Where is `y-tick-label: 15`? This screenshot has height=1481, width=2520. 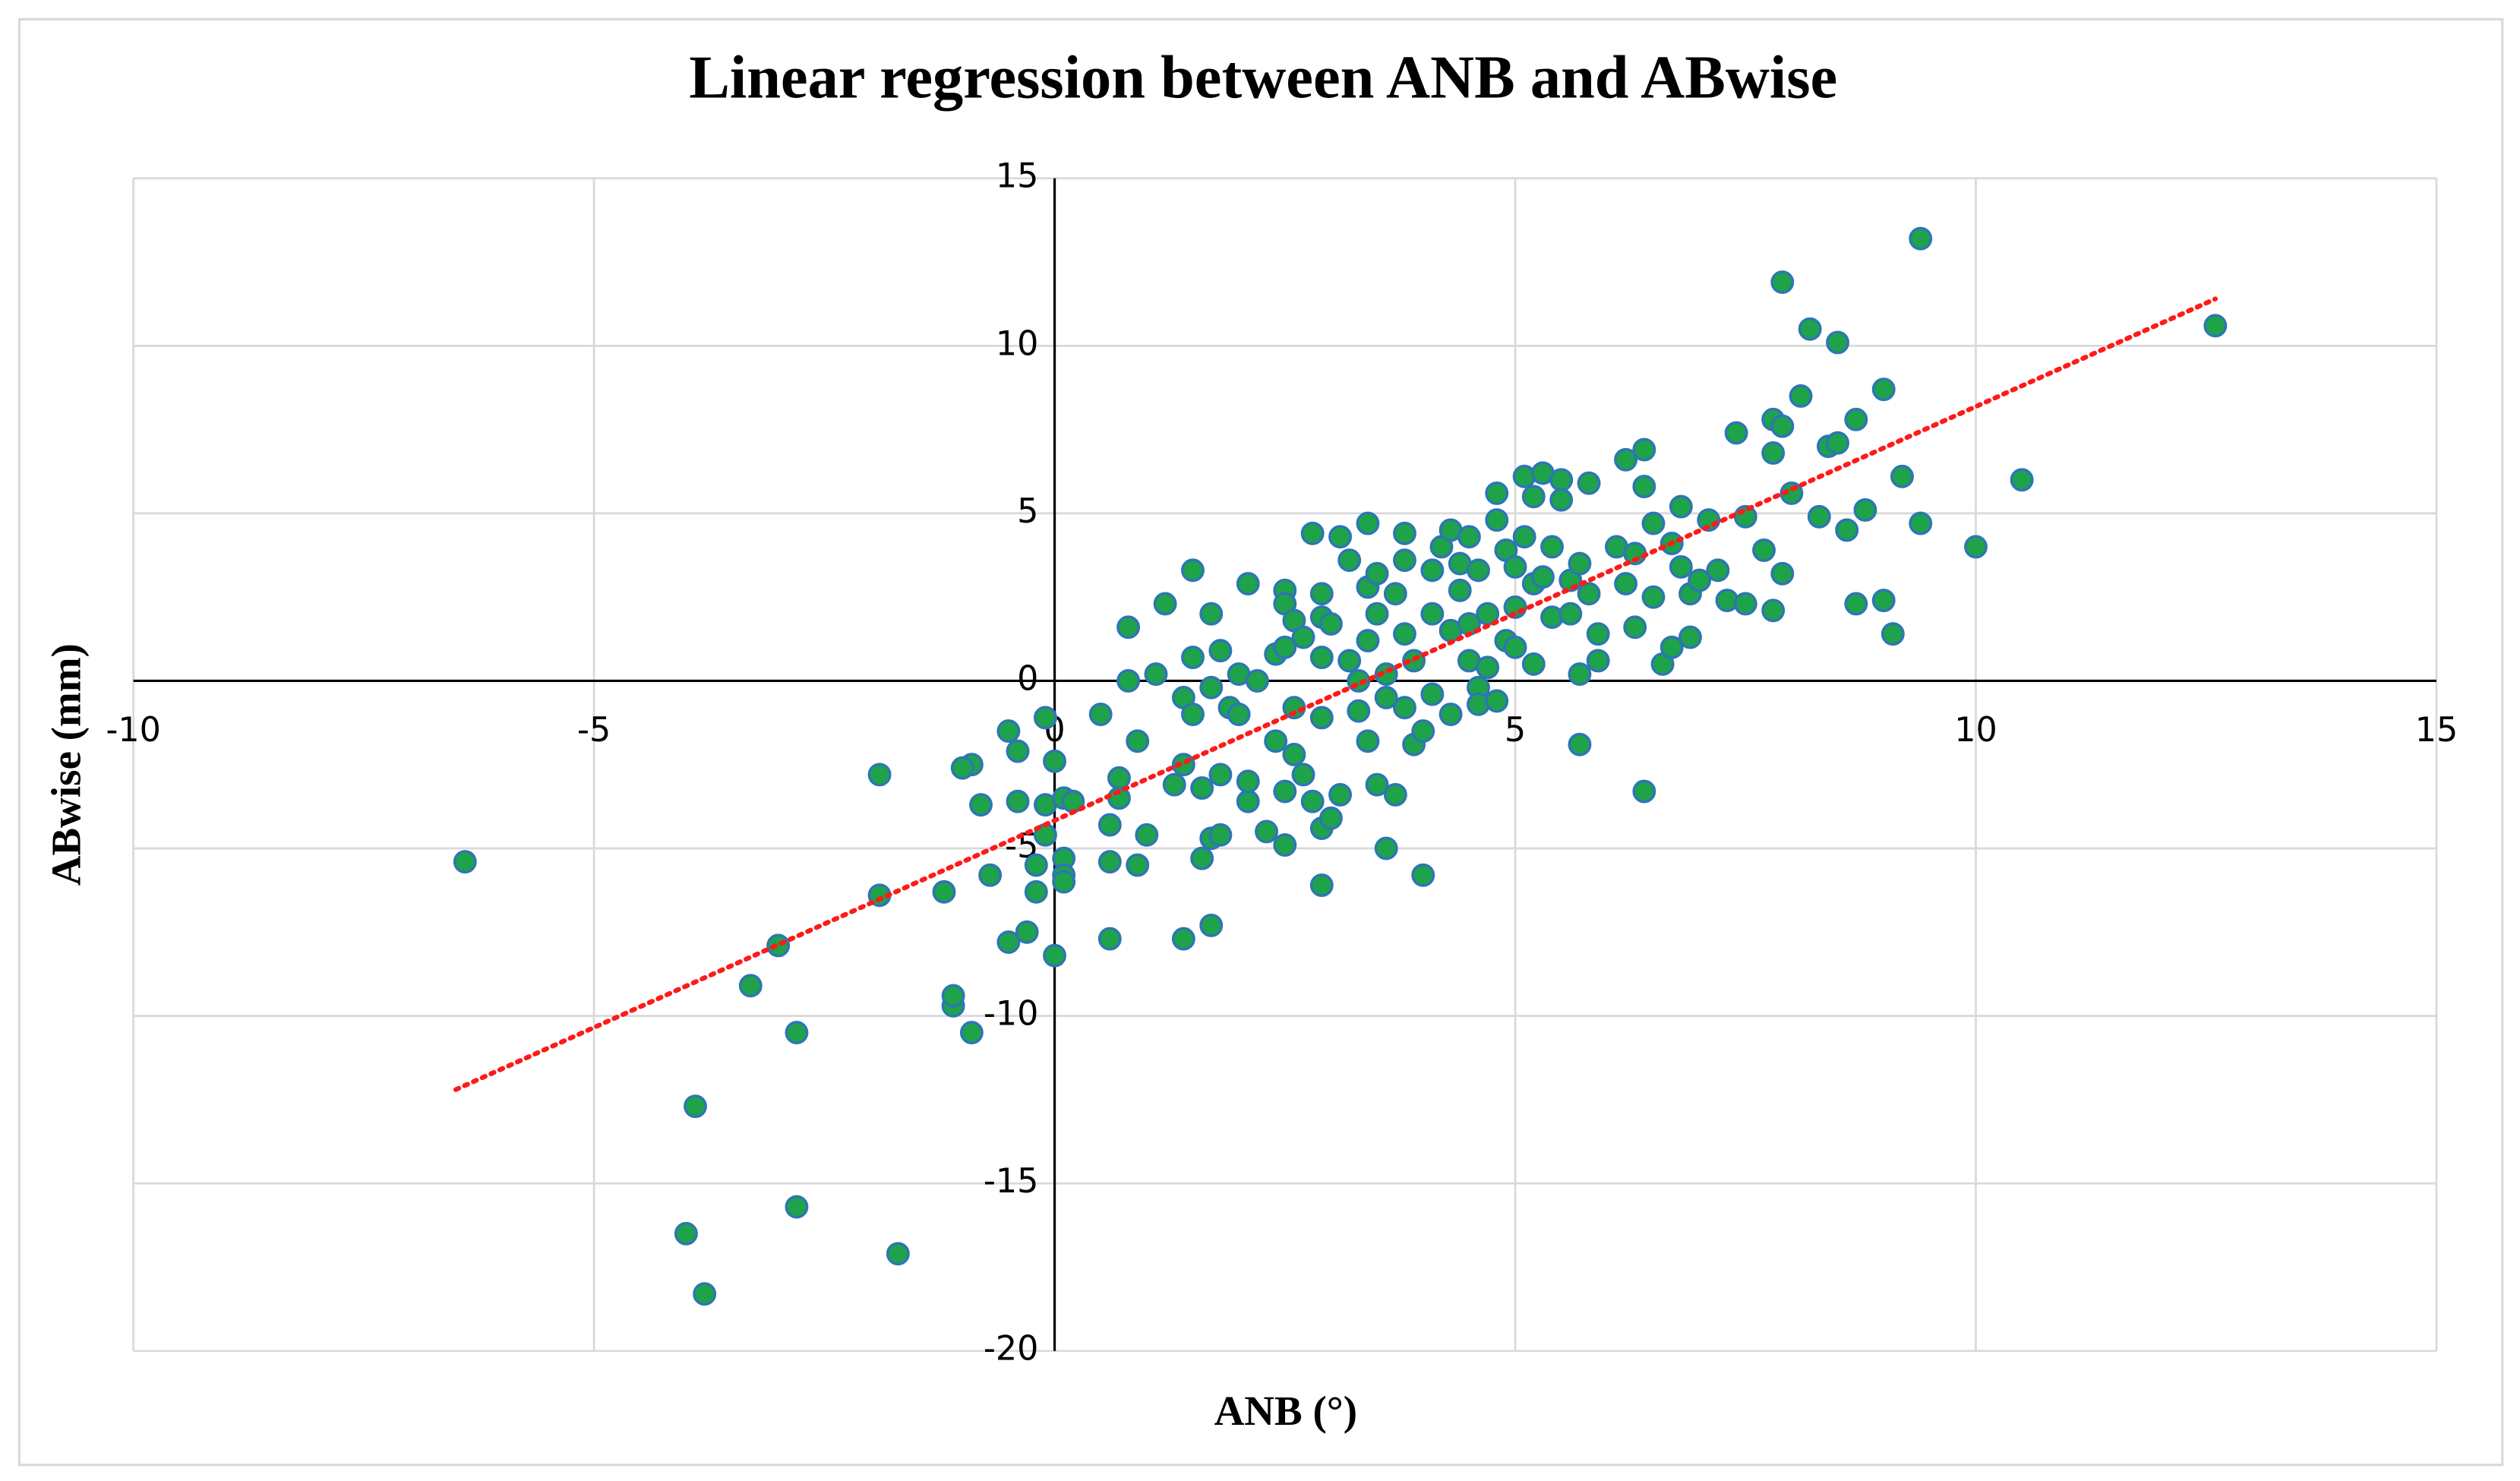 y-tick-label: 15 is located at coordinates (1017, 176).